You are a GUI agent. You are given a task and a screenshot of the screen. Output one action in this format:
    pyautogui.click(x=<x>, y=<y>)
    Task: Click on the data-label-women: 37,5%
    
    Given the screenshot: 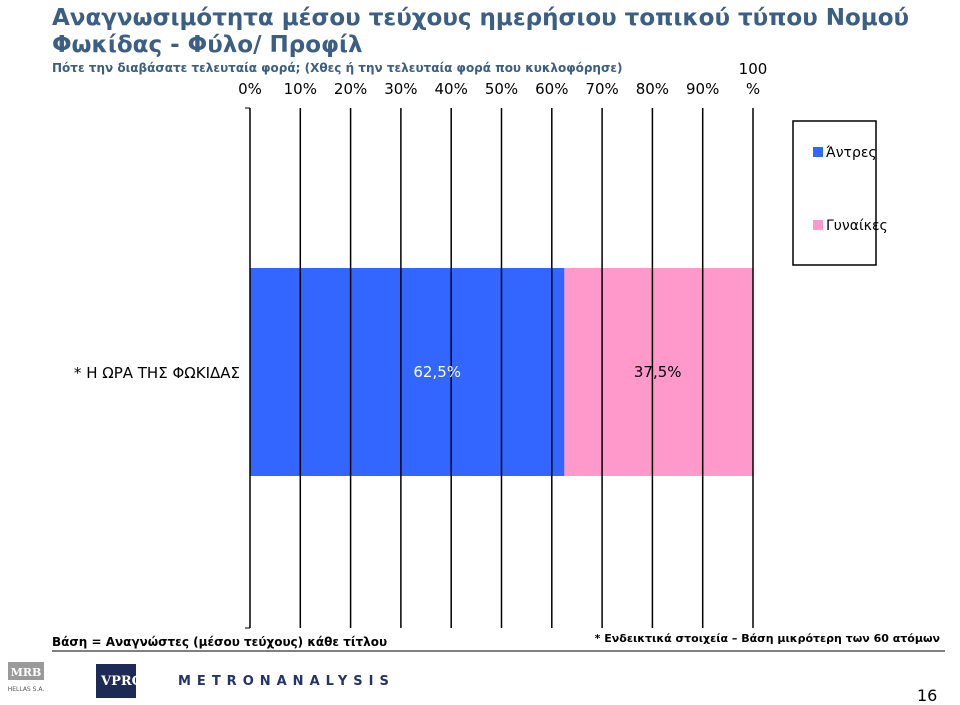 What is the action you would take?
    pyautogui.click(x=658, y=372)
    